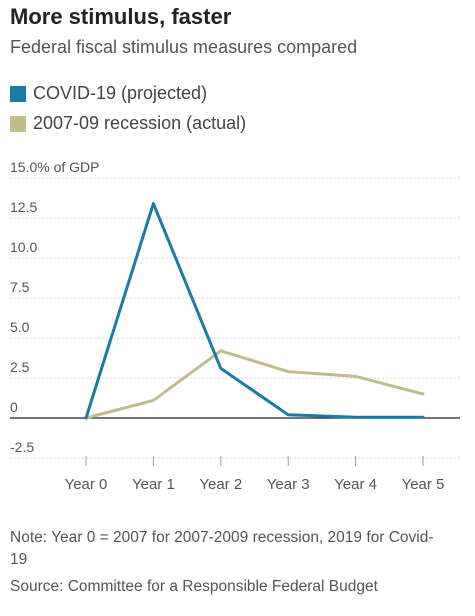 Image resolution: width=475 pixels, height=616 pixels. I want to click on legend-item-covid: COVID-19 (projected), so click(108, 93).